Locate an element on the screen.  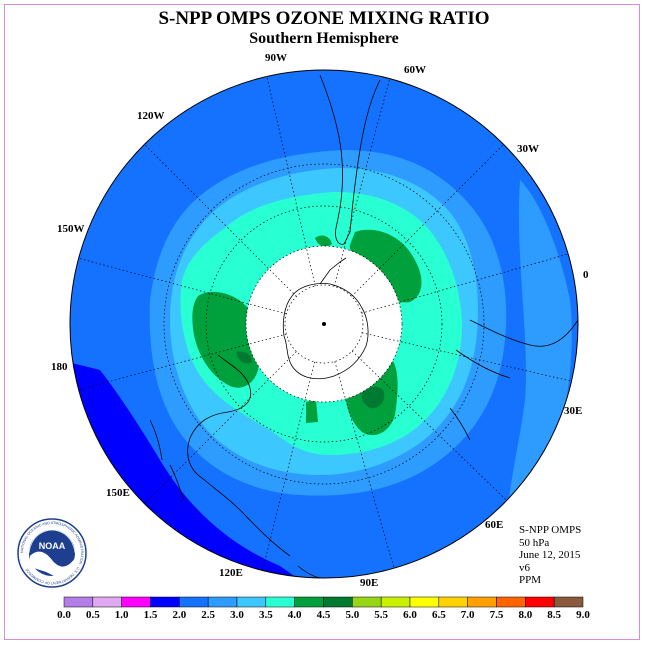
chart-subtitle: Southern Hemisphere is located at coordinates (324, 38).